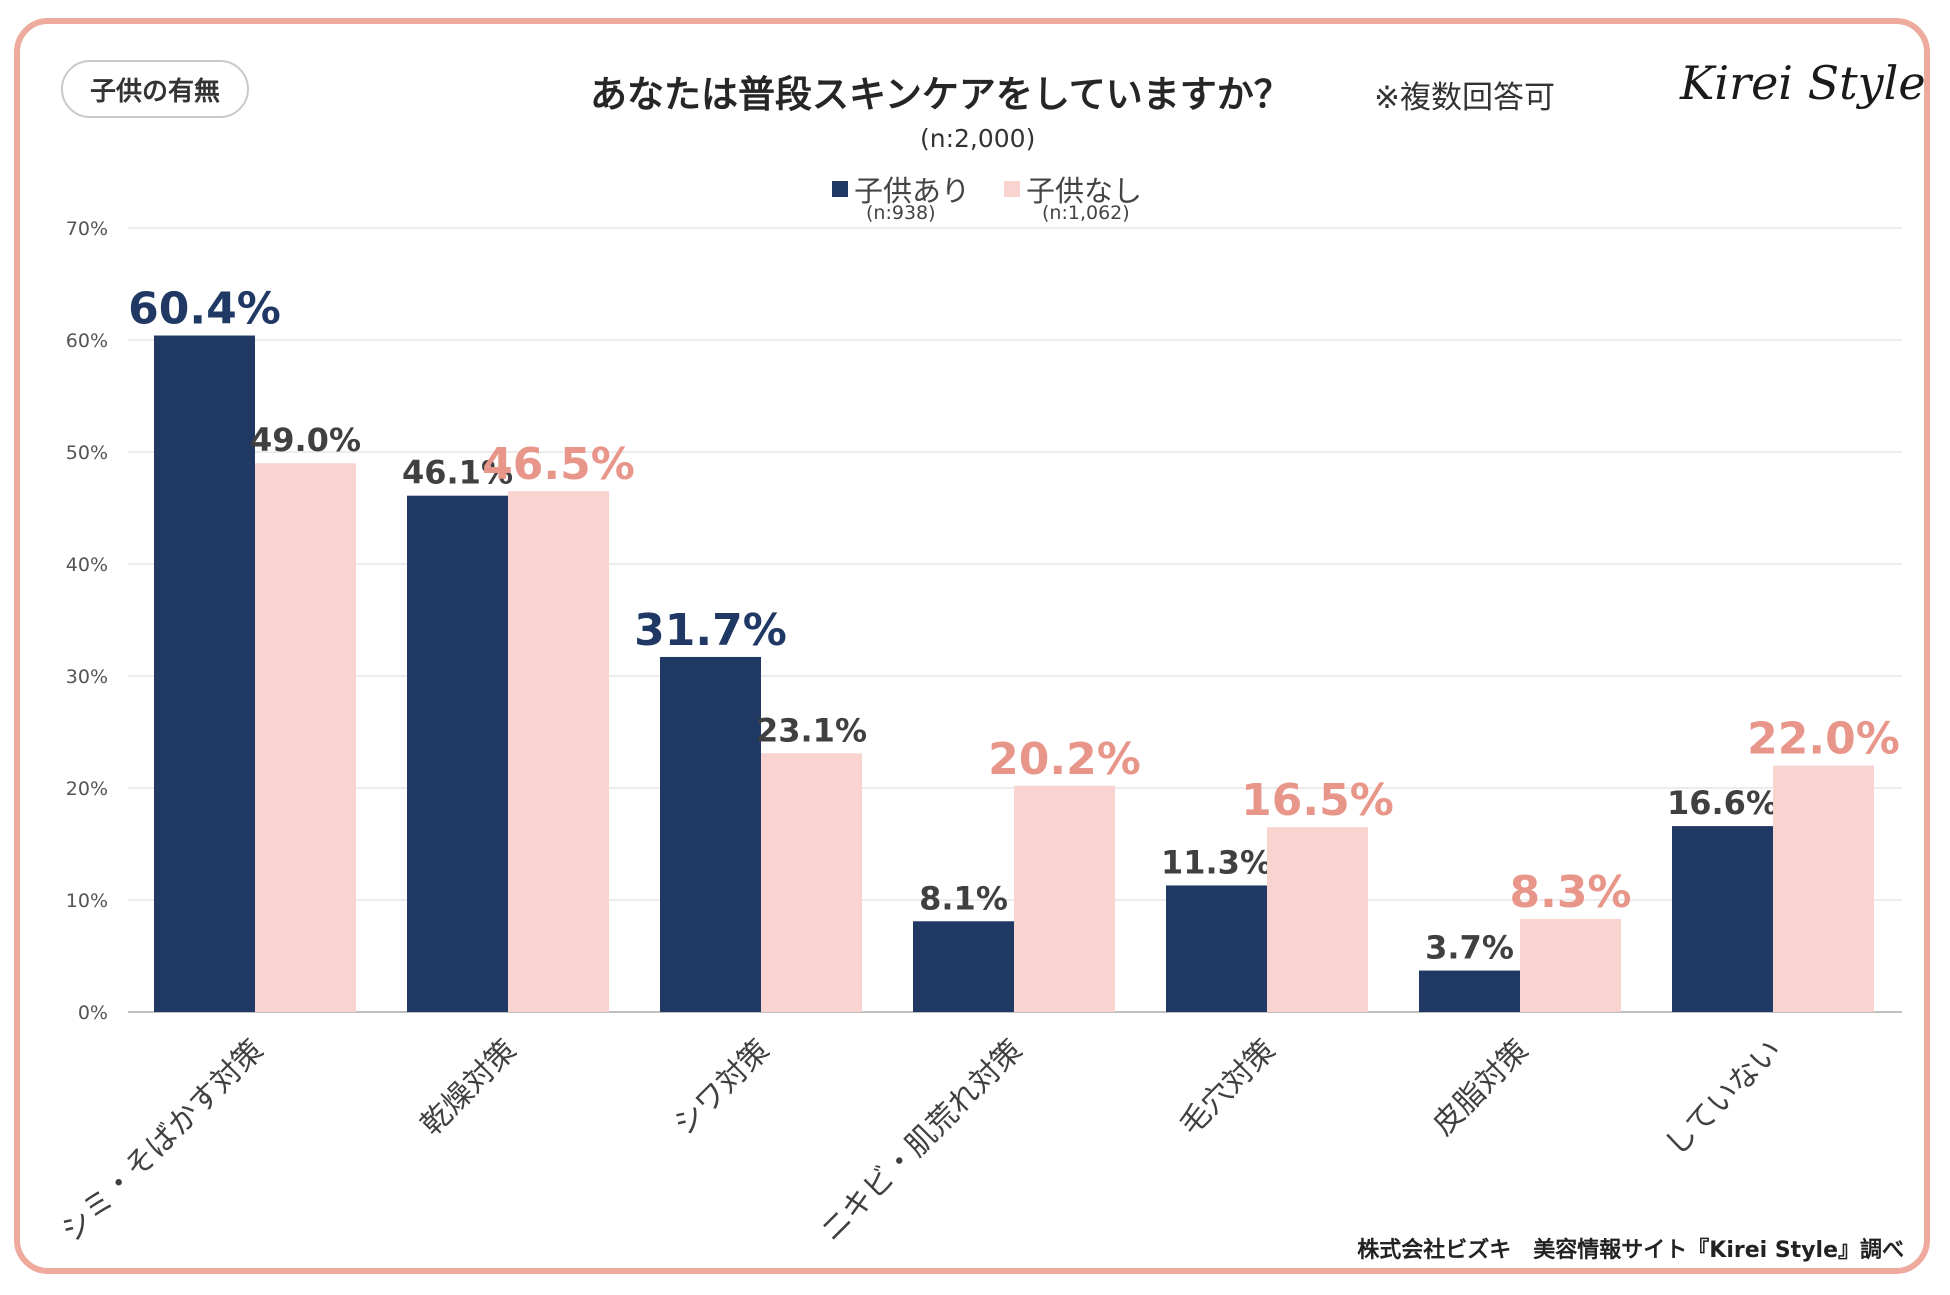  What do you see at coordinates (154, 91) in the screenshot?
I see `filter-tag-label: 子供の有無` at bounding box center [154, 91].